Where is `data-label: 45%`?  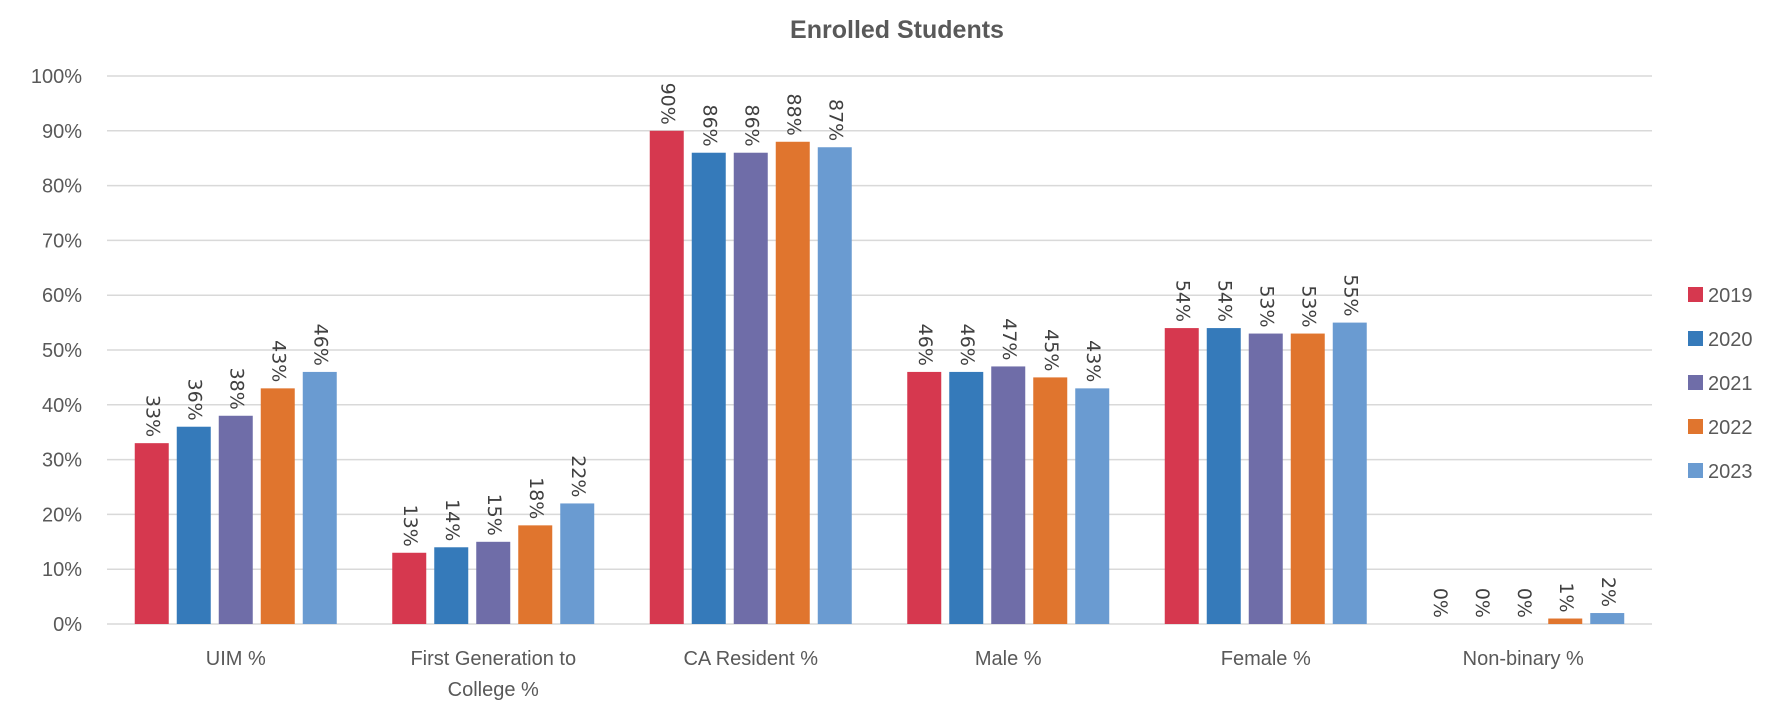
data-label: 45% is located at coordinates (1051, 350).